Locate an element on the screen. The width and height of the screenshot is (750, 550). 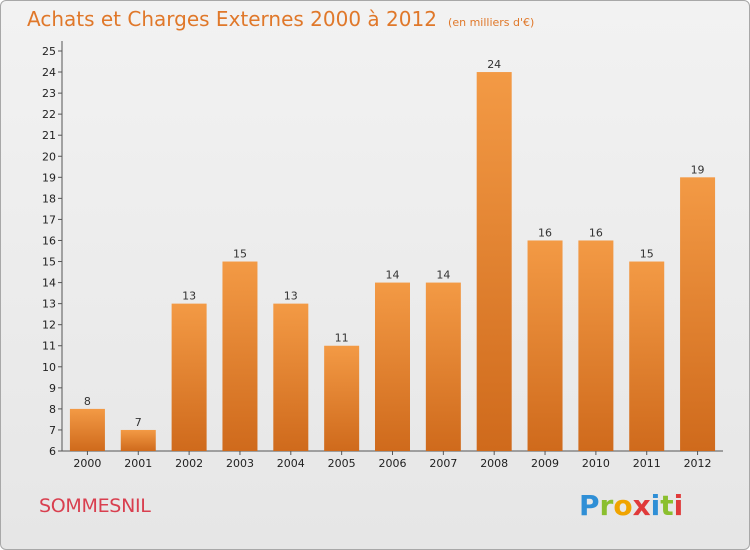
x-tick-label: 2003 is located at coordinates (240, 463).